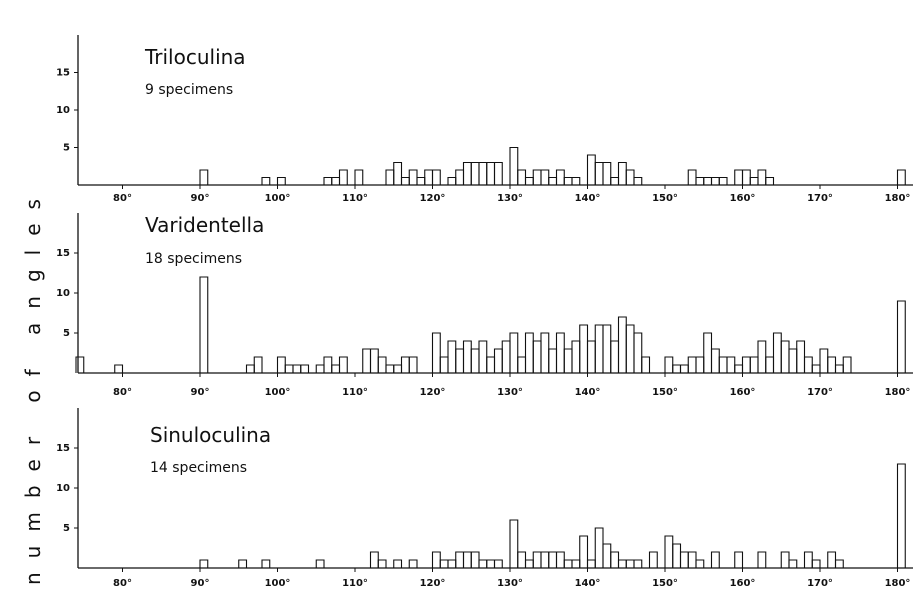 This screenshot has height=589, width=915. What do you see at coordinates (200, 392) in the screenshot?
I see `x-tick-label: 90°` at bounding box center [200, 392].